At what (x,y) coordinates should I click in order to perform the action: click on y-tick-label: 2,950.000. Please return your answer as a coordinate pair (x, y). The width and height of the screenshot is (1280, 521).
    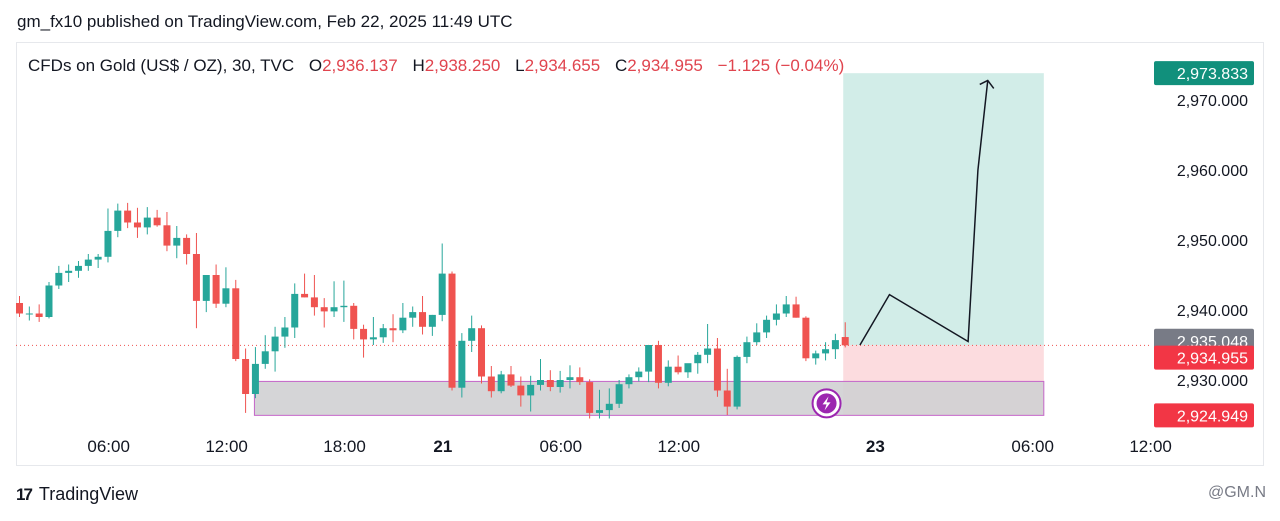
    Looking at the image, I should click on (1212, 241).